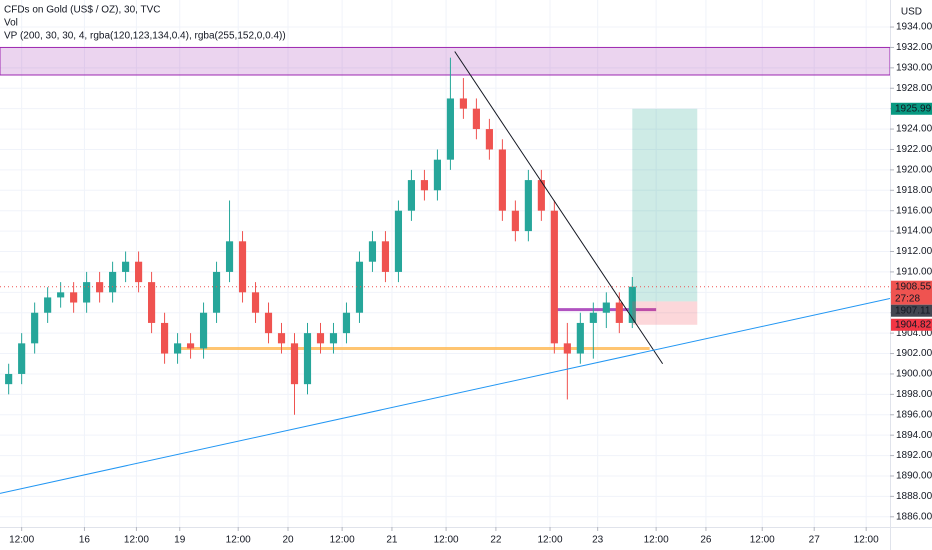  Describe the element at coordinates (665, 313) in the screenshot. I see `position-loss` at that location.